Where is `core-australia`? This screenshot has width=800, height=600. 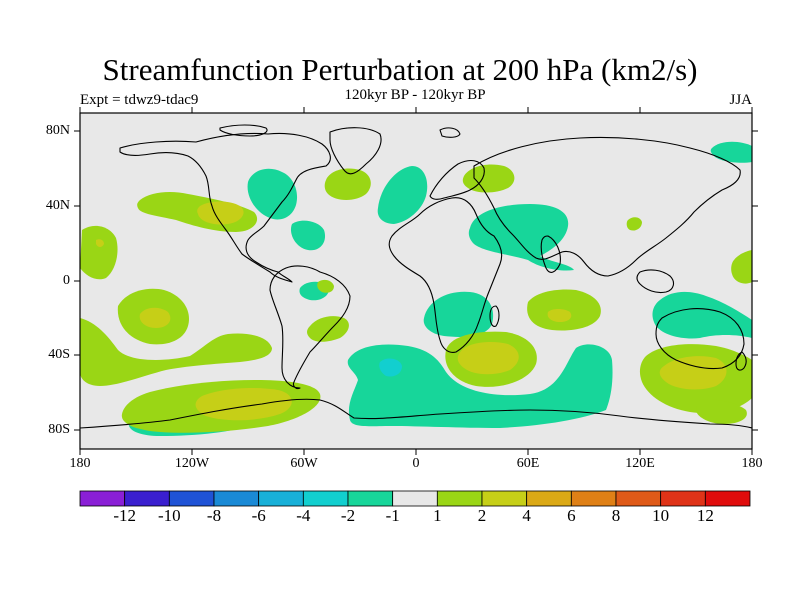
core-australia is located at coordinates (693, 373).